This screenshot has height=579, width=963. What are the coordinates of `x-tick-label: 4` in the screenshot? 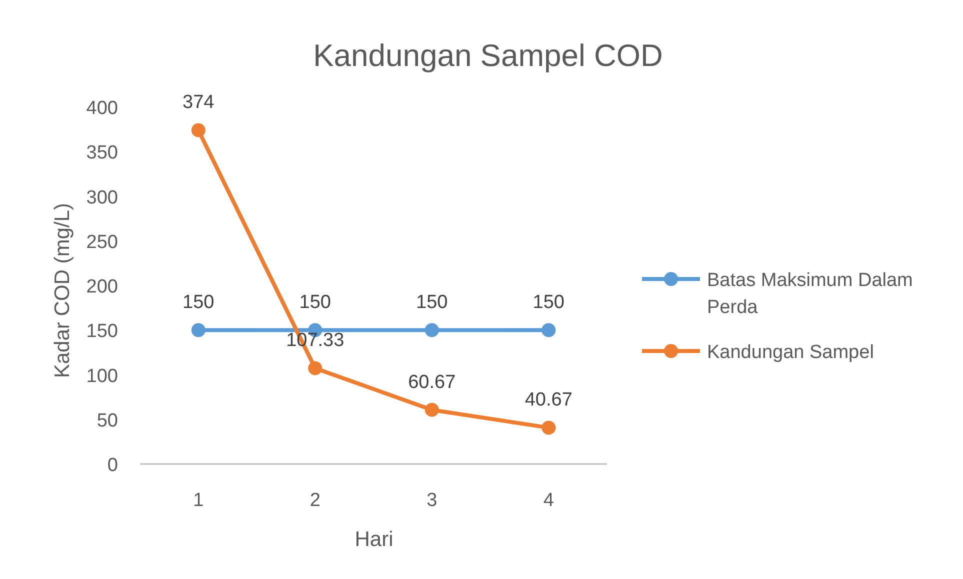 It's located at (548, 500).